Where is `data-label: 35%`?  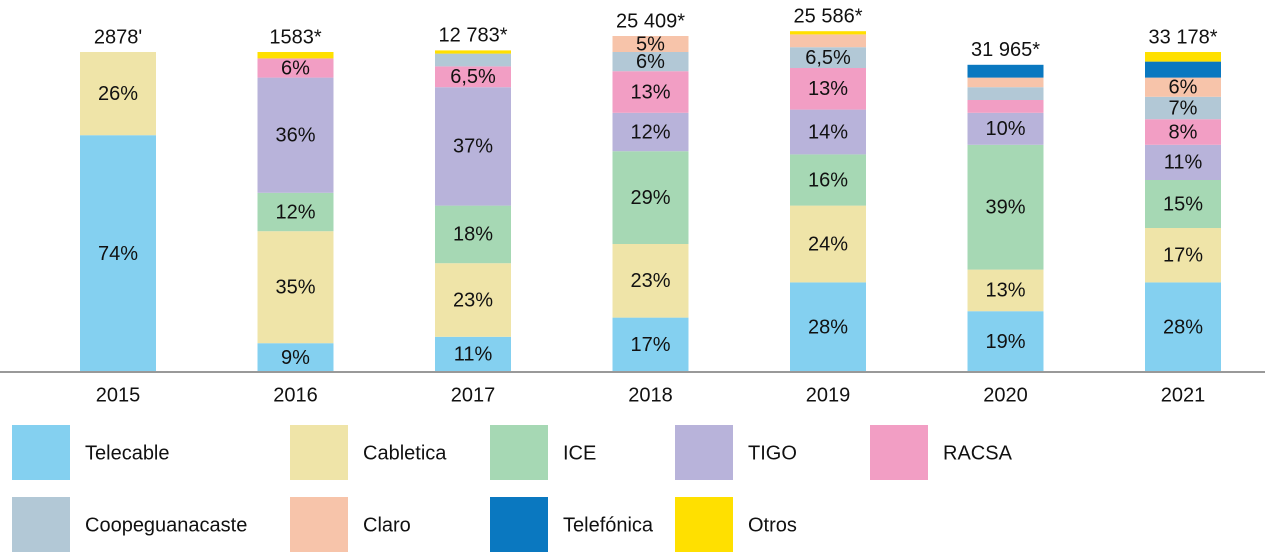 data-label: 35% is located at coordinates (295, 287).